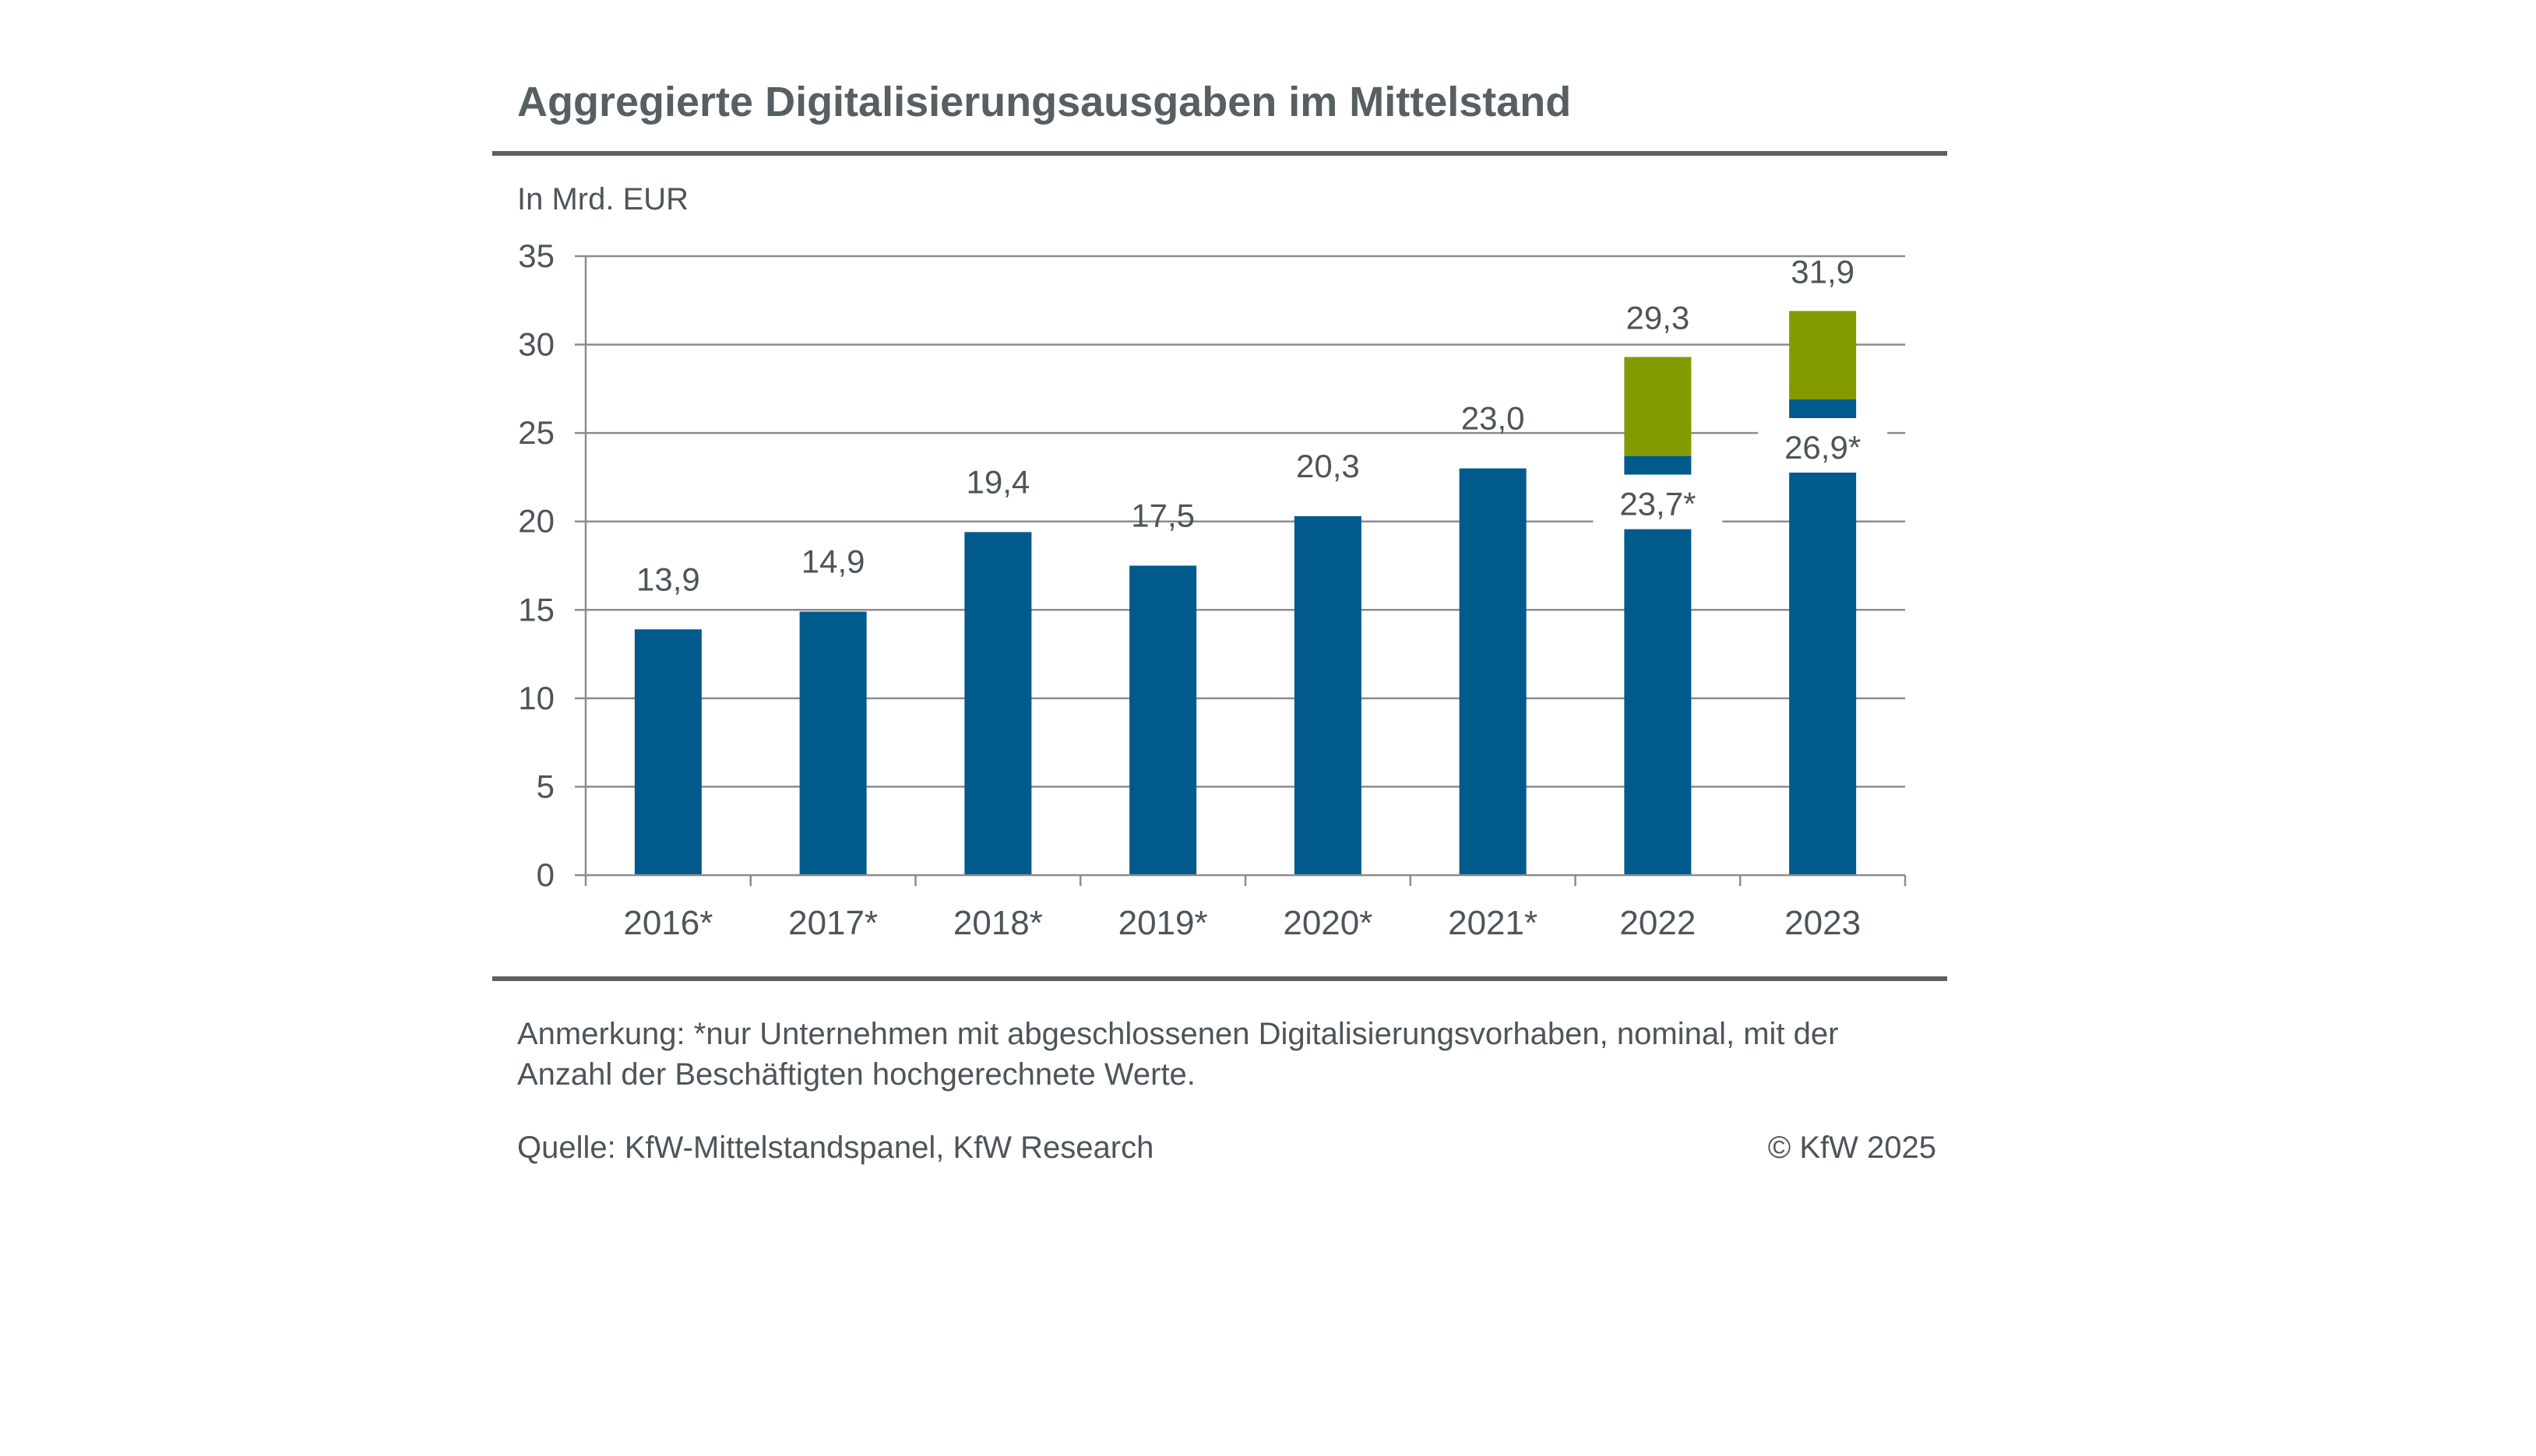  Describe the element at coordinates (536, 256) in the screenshot. I see `y-tick-label: 35` at that location.